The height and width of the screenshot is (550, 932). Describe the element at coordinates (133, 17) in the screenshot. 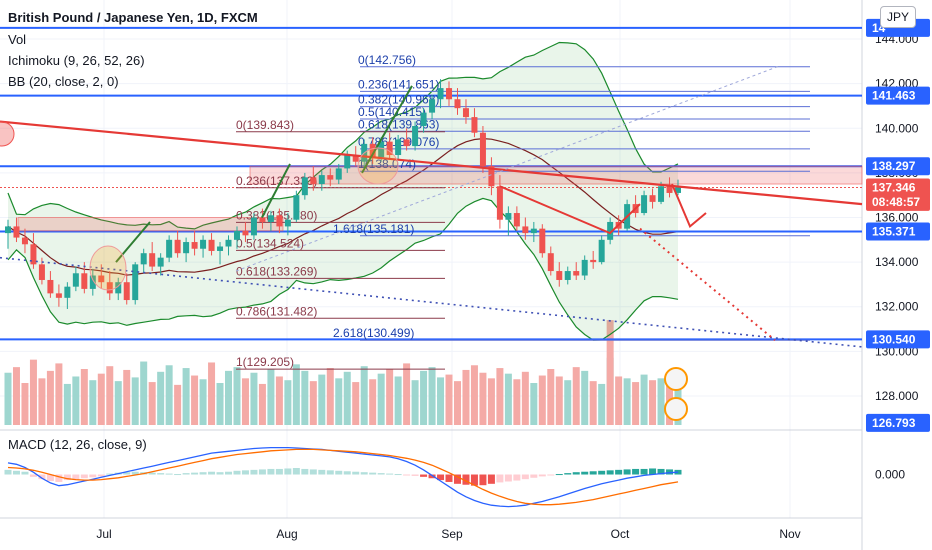

I see `chart-title: British Pound / Japanese Yen, 1D, FXCM` at that location.